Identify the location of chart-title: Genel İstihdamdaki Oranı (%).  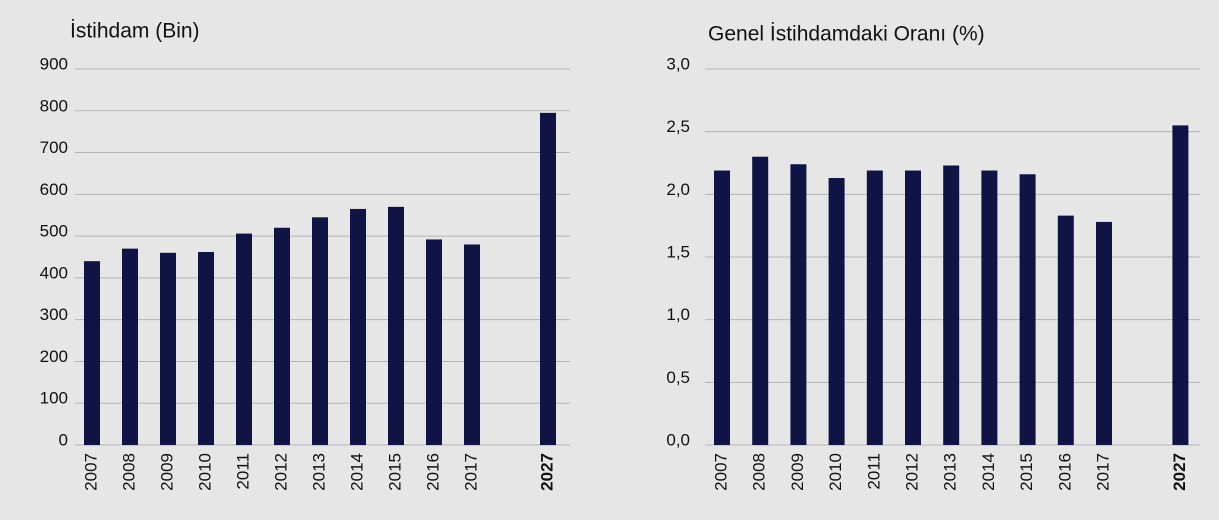
(846, 34).